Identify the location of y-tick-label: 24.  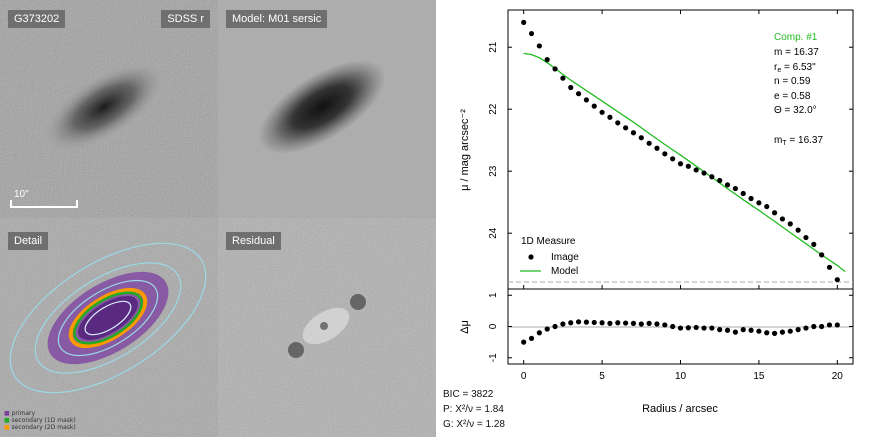
(493, 233).